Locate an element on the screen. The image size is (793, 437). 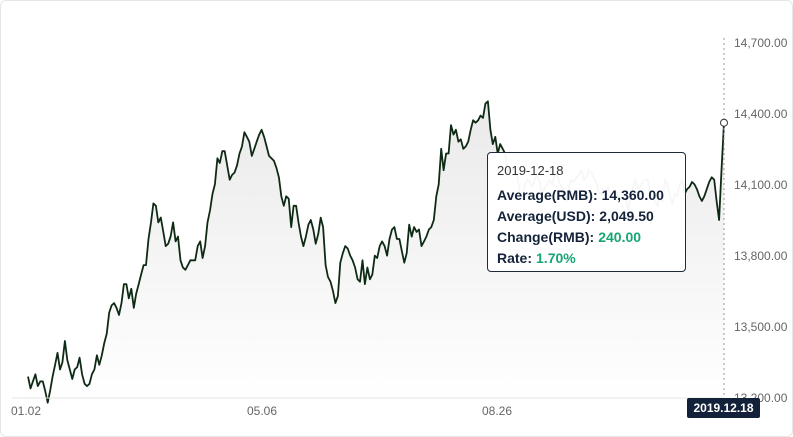
tooltip-row-avg-rmb: Average(RMB): 14,360.00 is located at coordinates (586, 195).